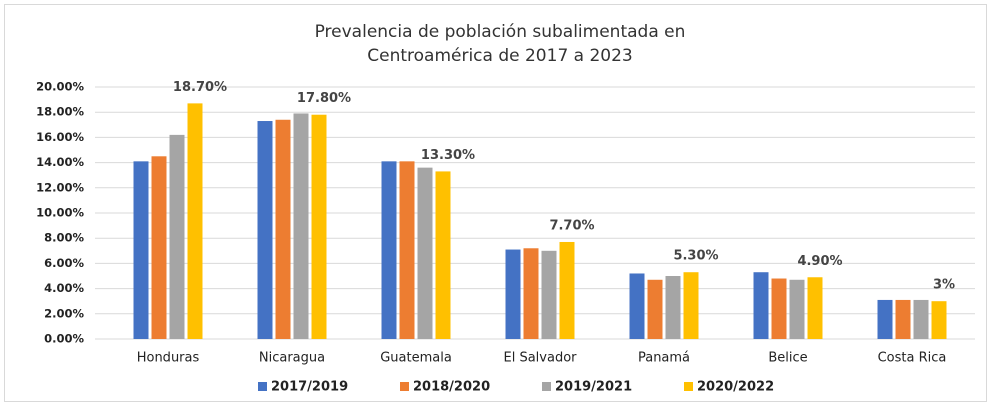 The image size is (993, 408). What do you see at coordinates (60, 162) in the screenshot?
I see `y-tick-label: 14.00%` at bounding box center [60, 162].